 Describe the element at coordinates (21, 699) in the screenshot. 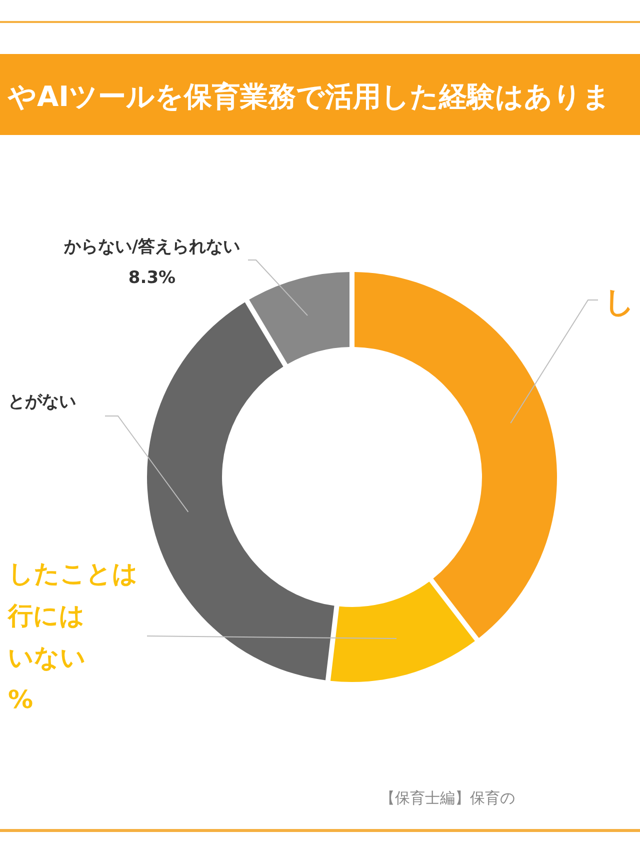

I see `data-label: %` at that location.